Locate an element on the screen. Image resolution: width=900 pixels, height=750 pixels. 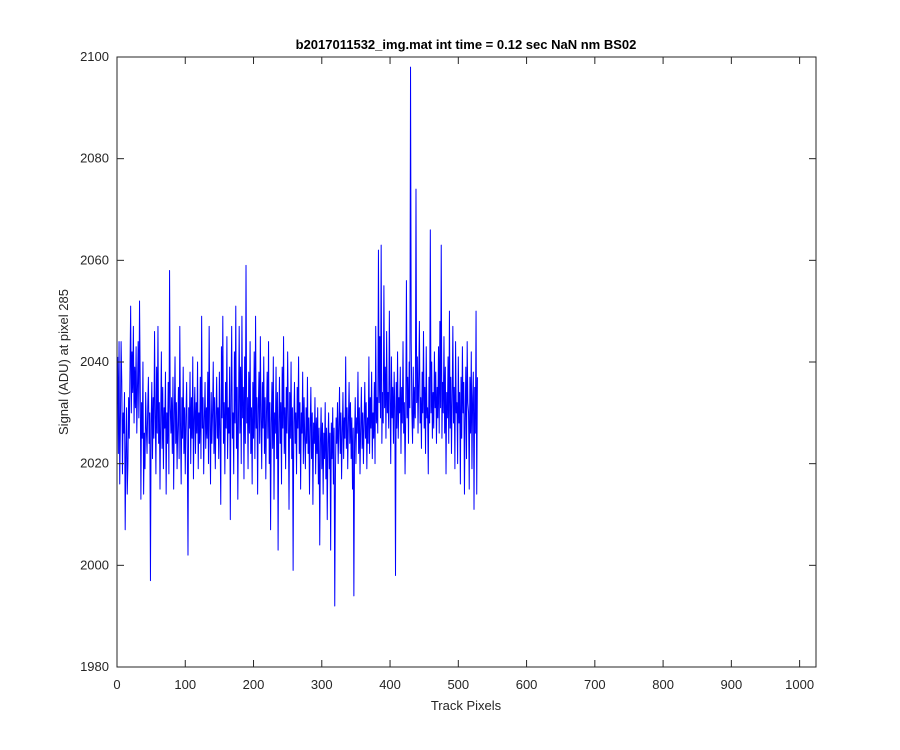
x-tick-label: 300 is located at coordinates (322, 684).